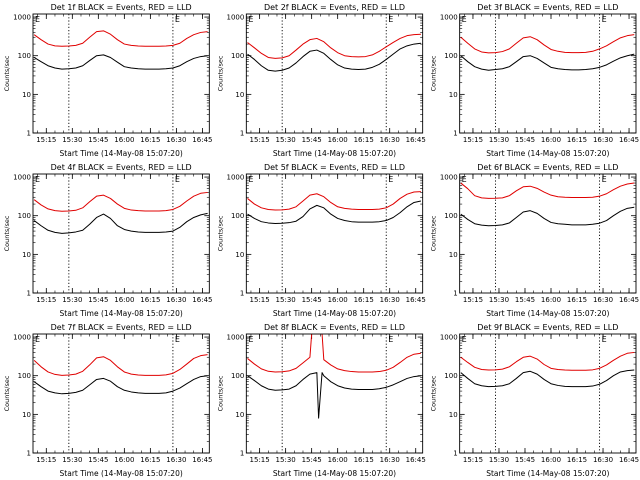 The width and height of the screenshot is (640, 480). I want to click on panel-title: Det 4f BLACK = Events, RED = LLD, so click(121, 167).